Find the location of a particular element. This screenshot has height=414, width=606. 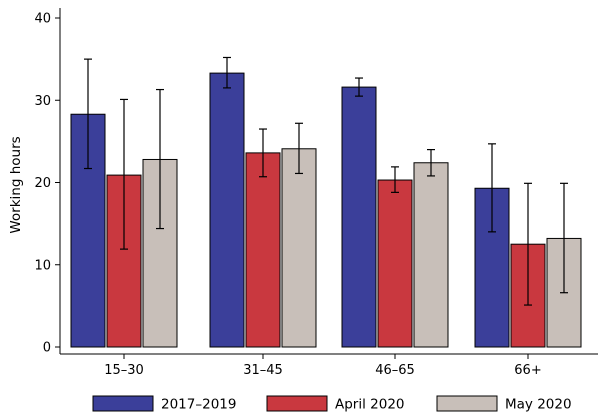

y-tick-label: 10 is located at coordinates (42, 265).